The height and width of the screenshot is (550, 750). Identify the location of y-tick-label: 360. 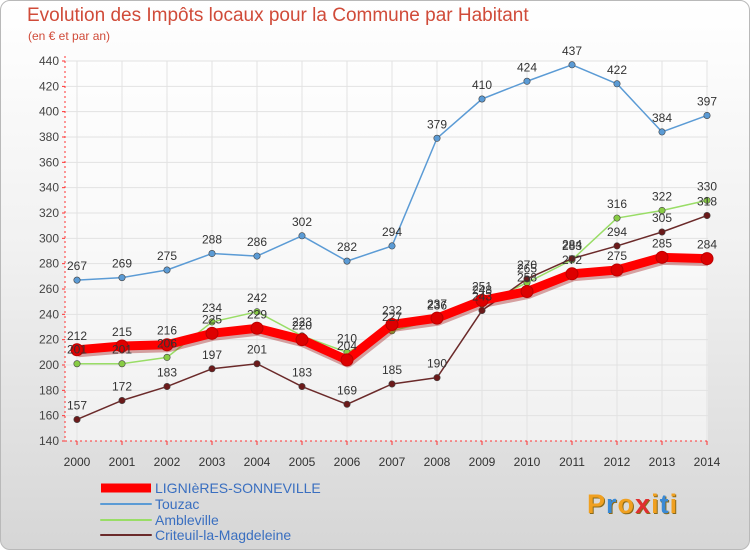
(49, 162).